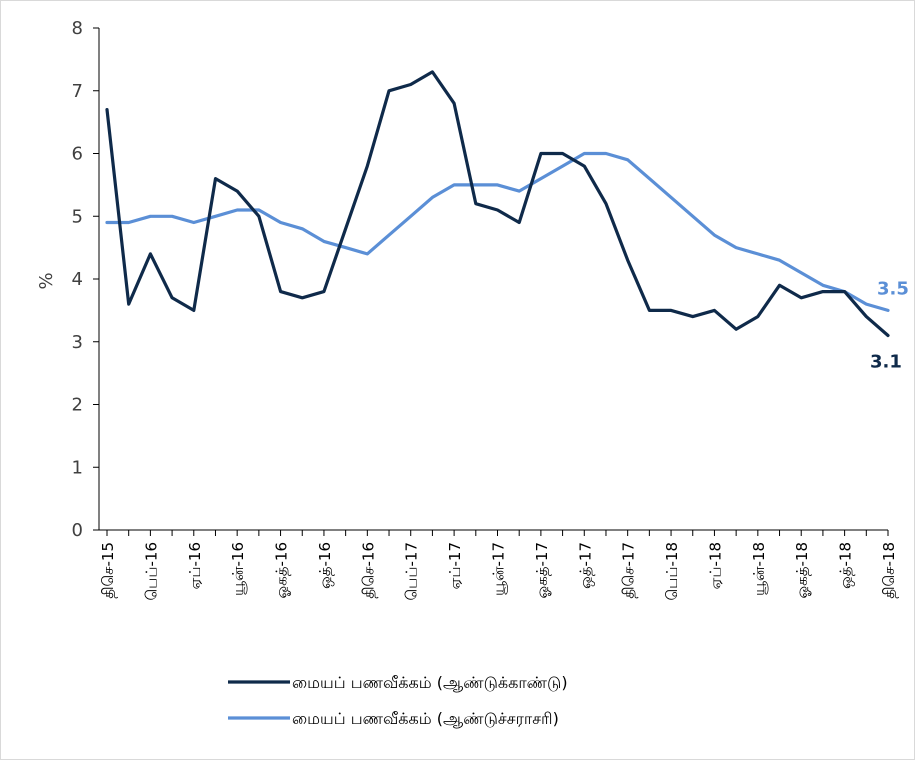  What do you see at coordinates (77, 279) in the screenshot?
I see `y-tick-label: 4` at bounding box center [77, 279].